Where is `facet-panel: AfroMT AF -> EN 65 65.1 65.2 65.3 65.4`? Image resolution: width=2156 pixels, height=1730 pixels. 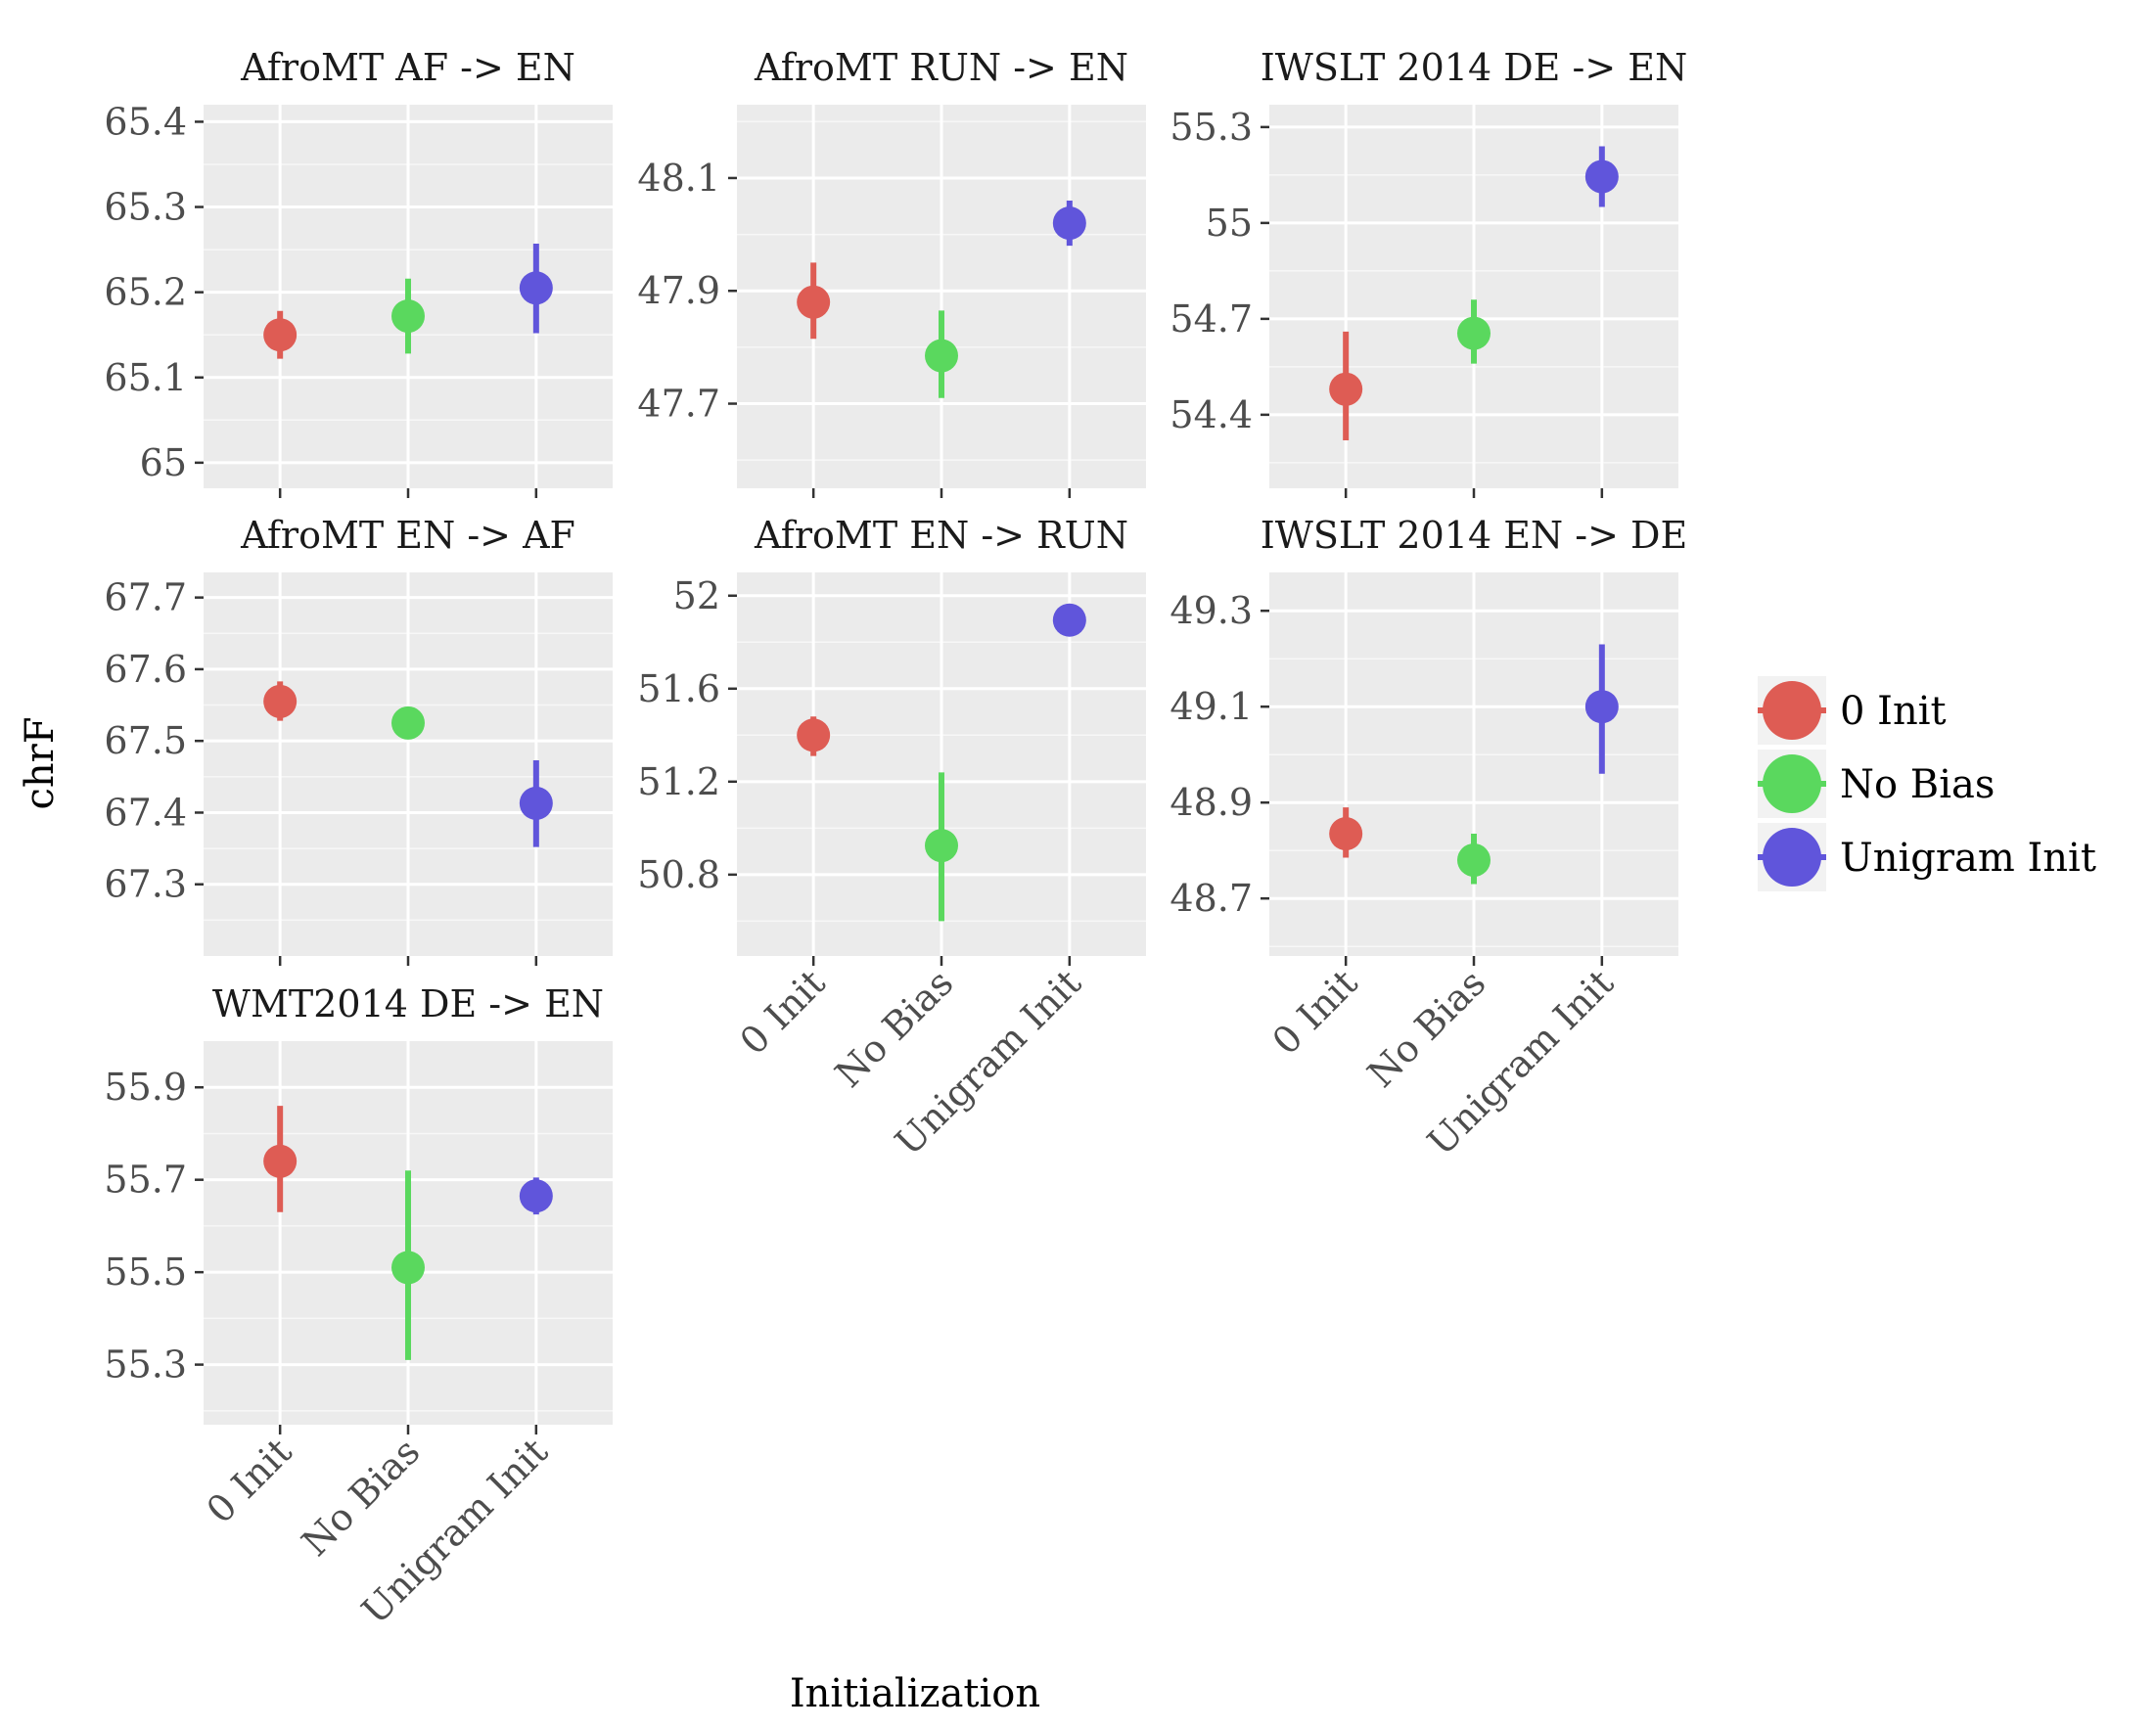 facet-panel: AfroMT AF -> EN 65 65.1 65.2 65.3 65.4 is located at coordinates (358, 272).